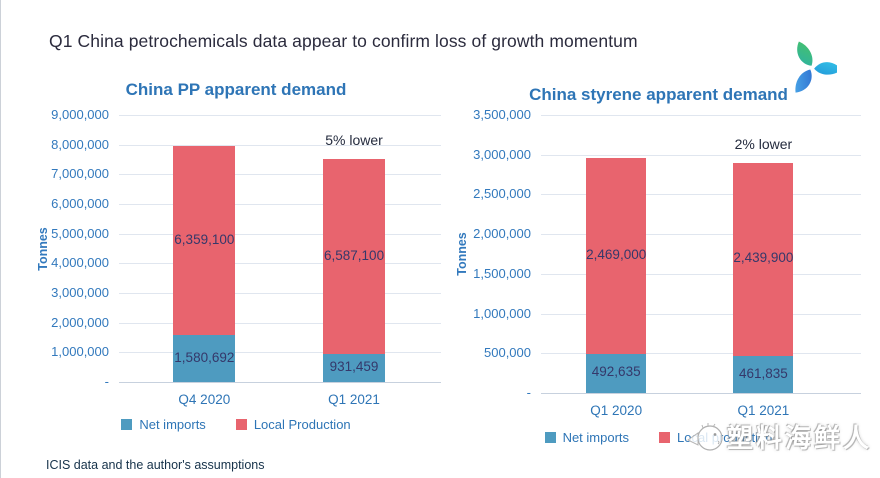 Image resolution: width=880 pixels, height=478 pixels. I want to click on bar-value-label: 6,359,100, so click(204, 239).